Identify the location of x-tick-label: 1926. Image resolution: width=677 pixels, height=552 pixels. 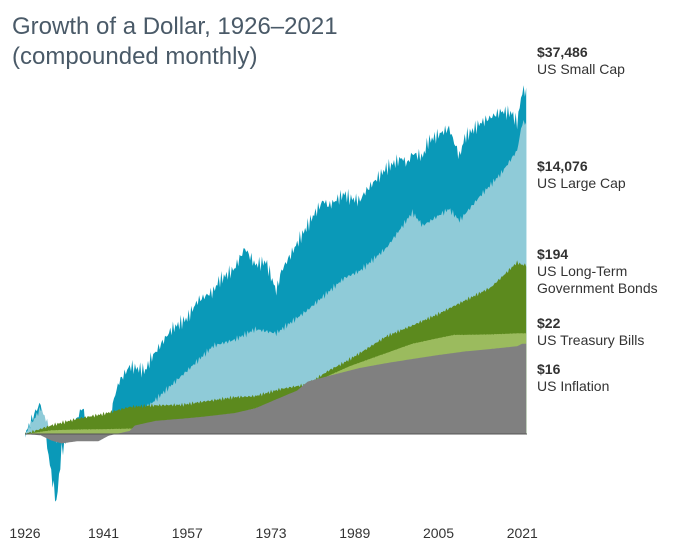
(24, 533).